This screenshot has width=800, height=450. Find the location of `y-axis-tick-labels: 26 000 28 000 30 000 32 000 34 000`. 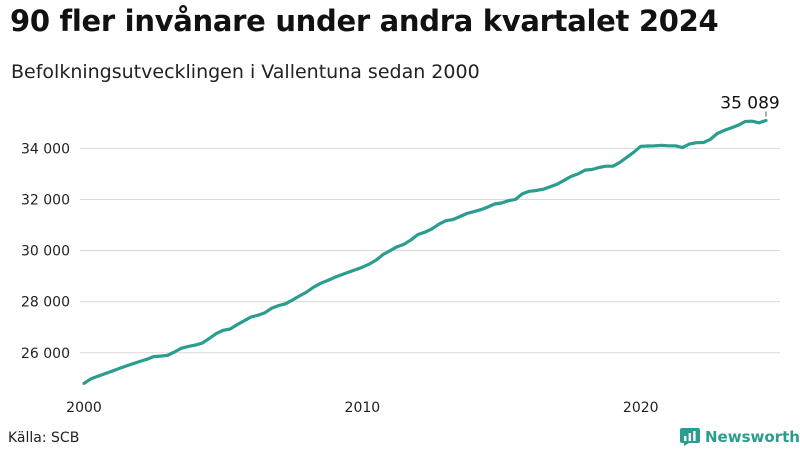

y-axis-tick-labels: 26 000 28 000 30 000 32 000 34 000 is located at coordinates (45, 251).